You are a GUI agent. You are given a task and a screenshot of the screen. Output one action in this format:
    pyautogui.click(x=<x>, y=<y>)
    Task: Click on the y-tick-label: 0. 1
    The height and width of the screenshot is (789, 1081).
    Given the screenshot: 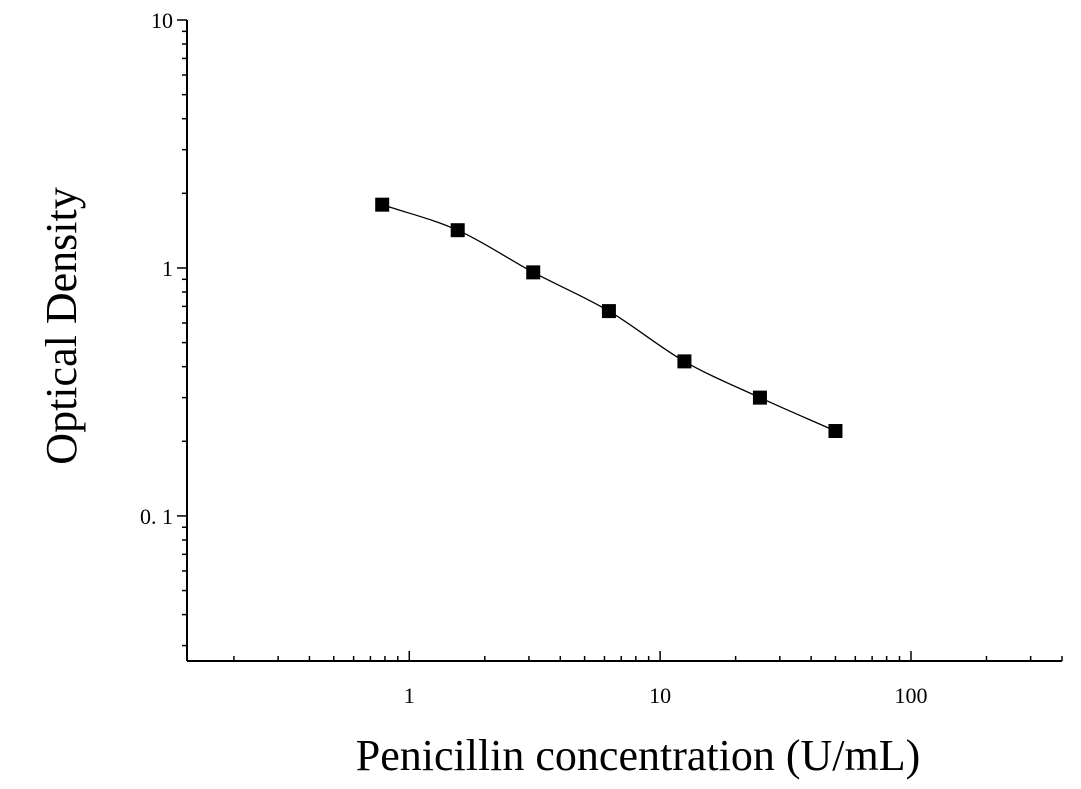 What is the action you would take?
    pyautogui.click(x=156, y=516)
    